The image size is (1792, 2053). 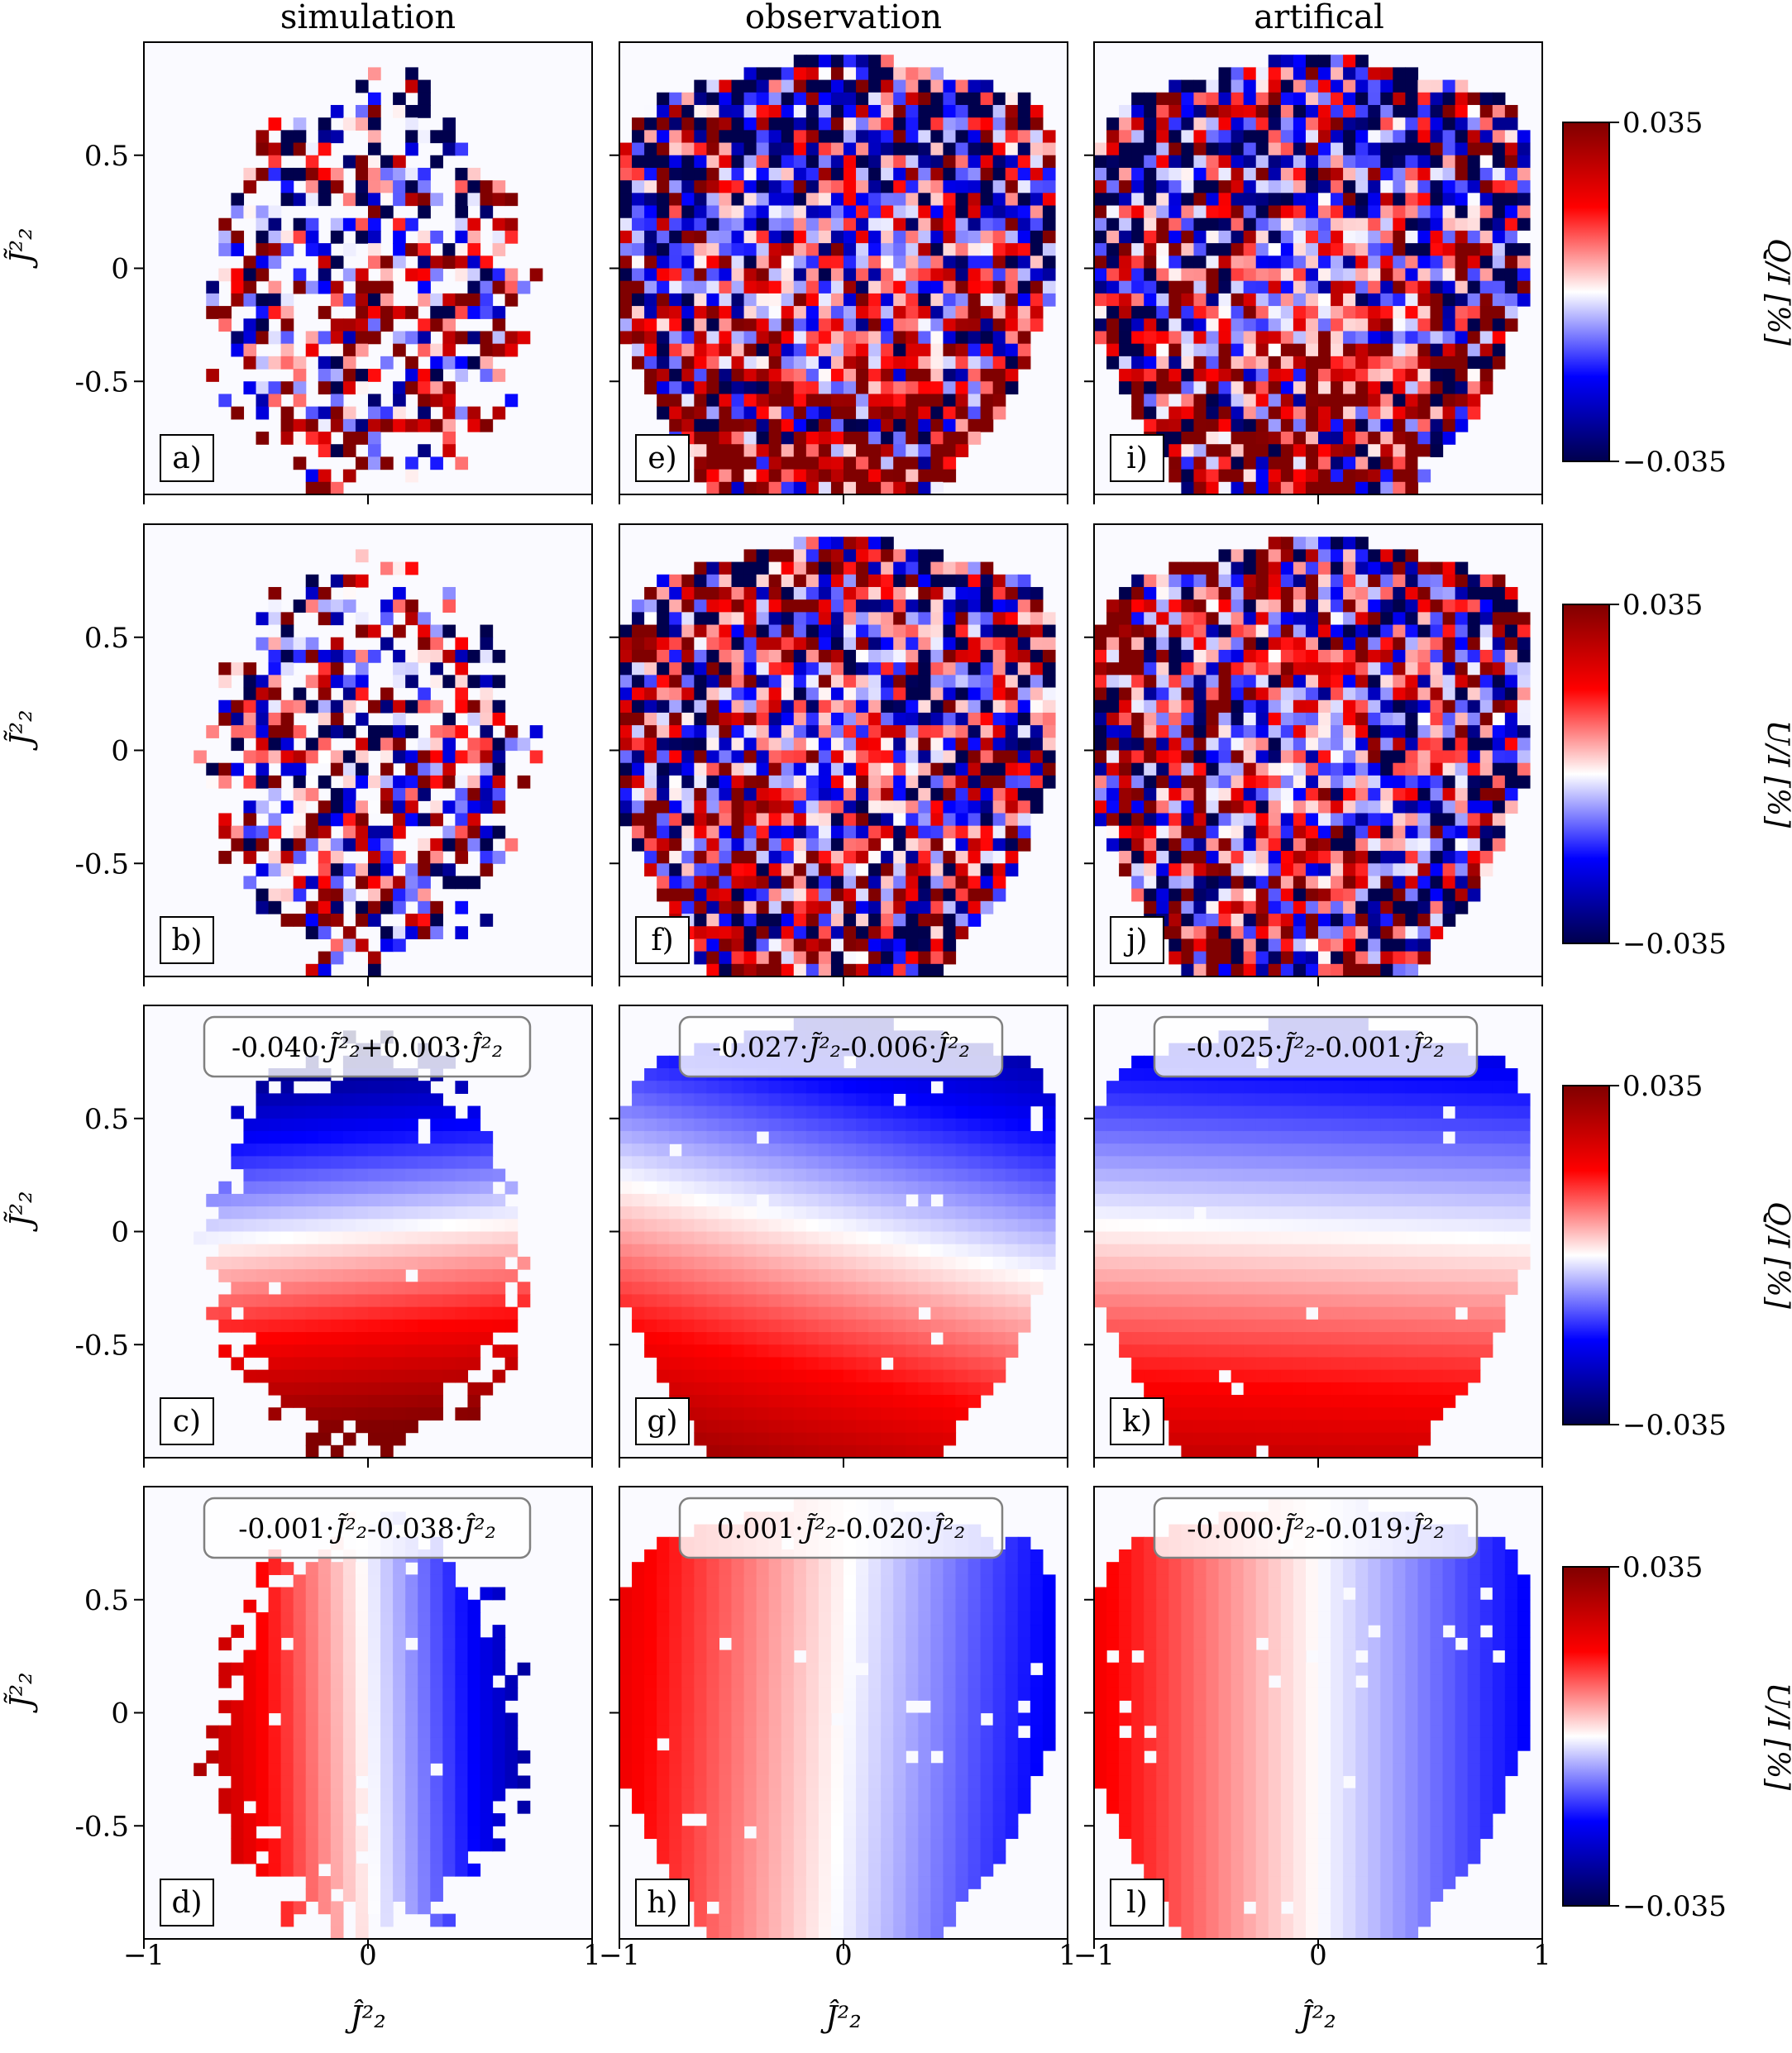 What do you see at coordinates (838, 755) in the screenshot?
I see `panel-f: f)` at bounding box center [838, 755].